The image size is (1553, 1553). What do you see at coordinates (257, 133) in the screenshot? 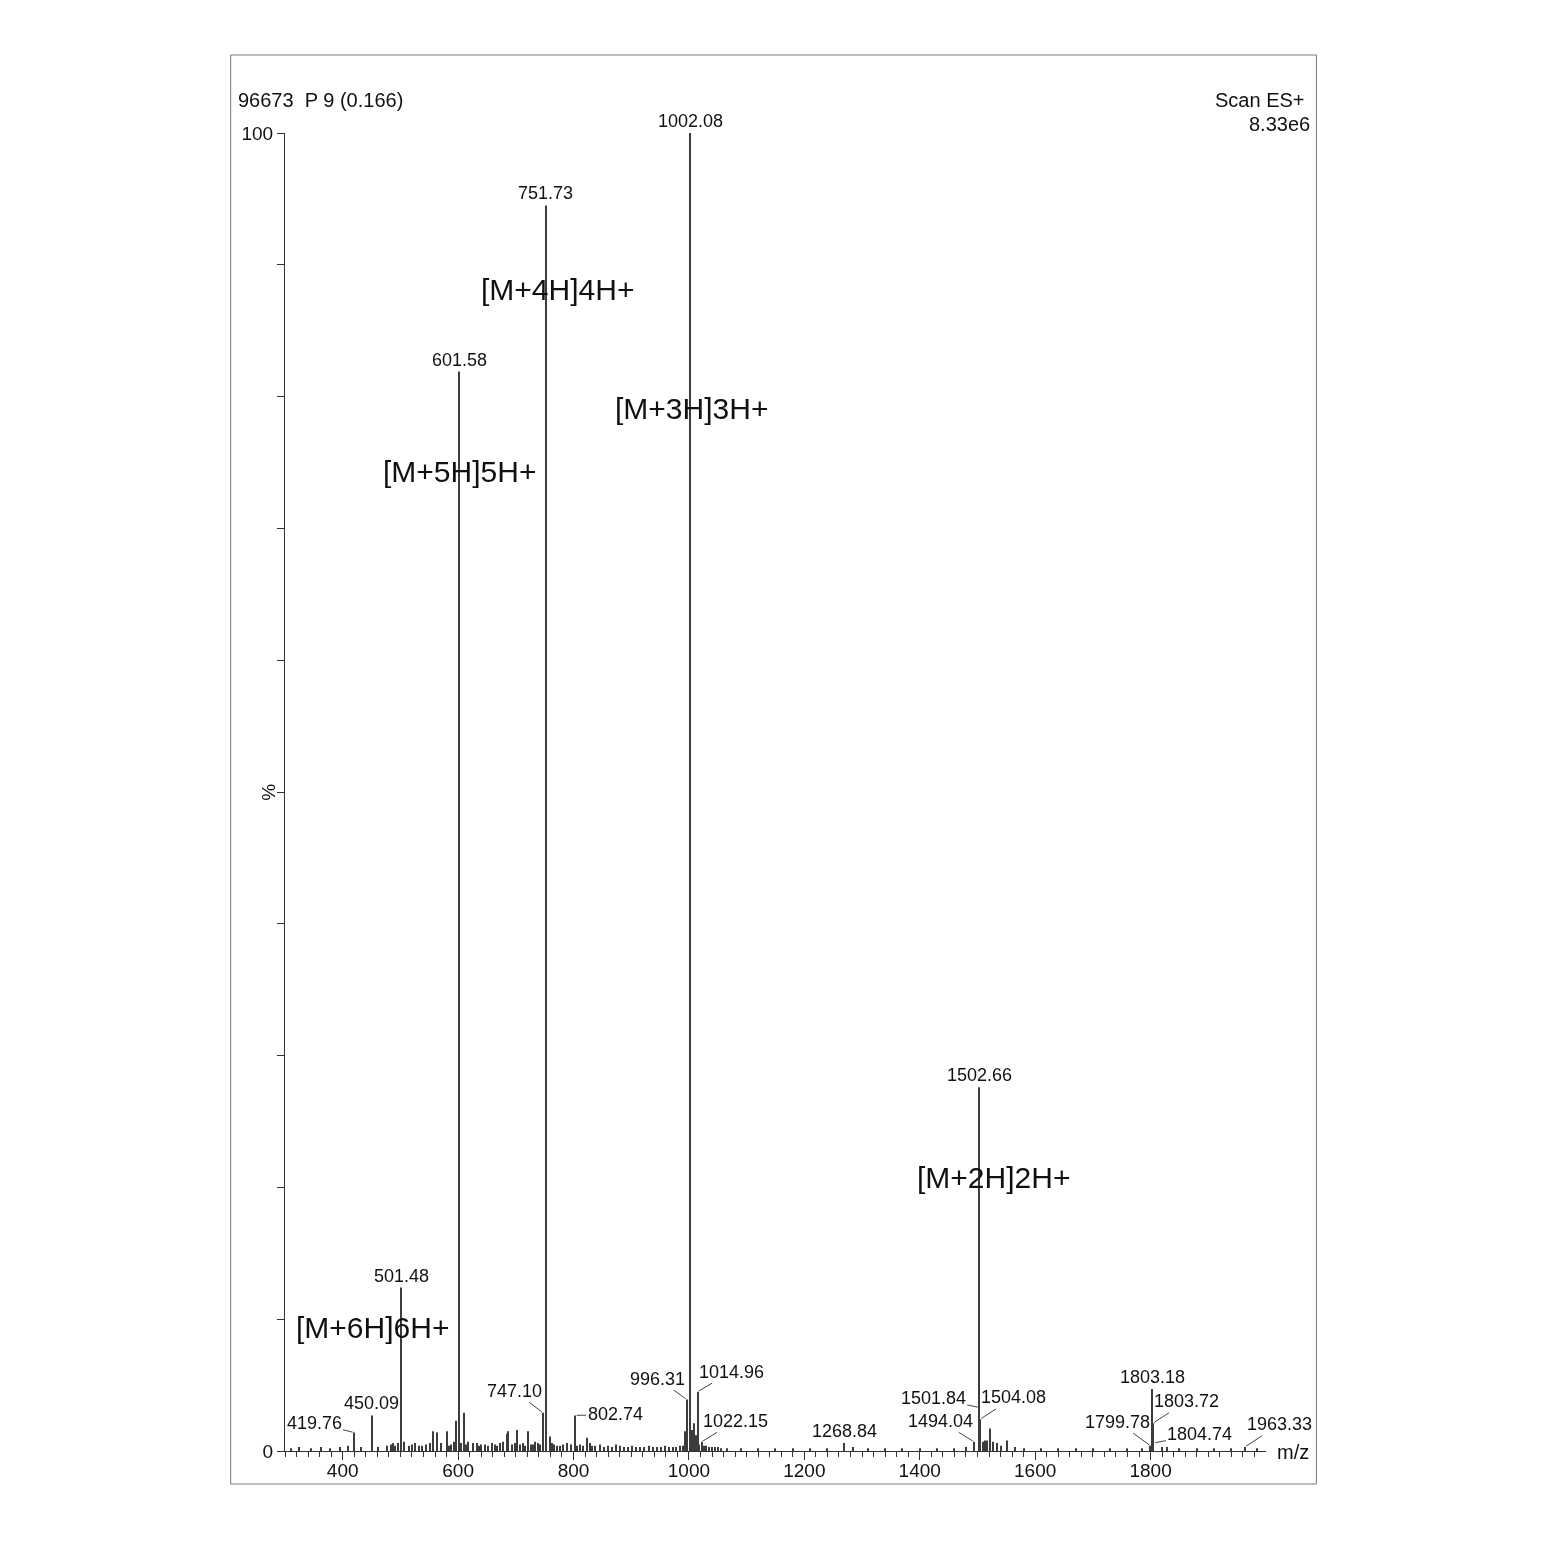
I see `y-tick-label: 100` at bounding box center [257, 133].